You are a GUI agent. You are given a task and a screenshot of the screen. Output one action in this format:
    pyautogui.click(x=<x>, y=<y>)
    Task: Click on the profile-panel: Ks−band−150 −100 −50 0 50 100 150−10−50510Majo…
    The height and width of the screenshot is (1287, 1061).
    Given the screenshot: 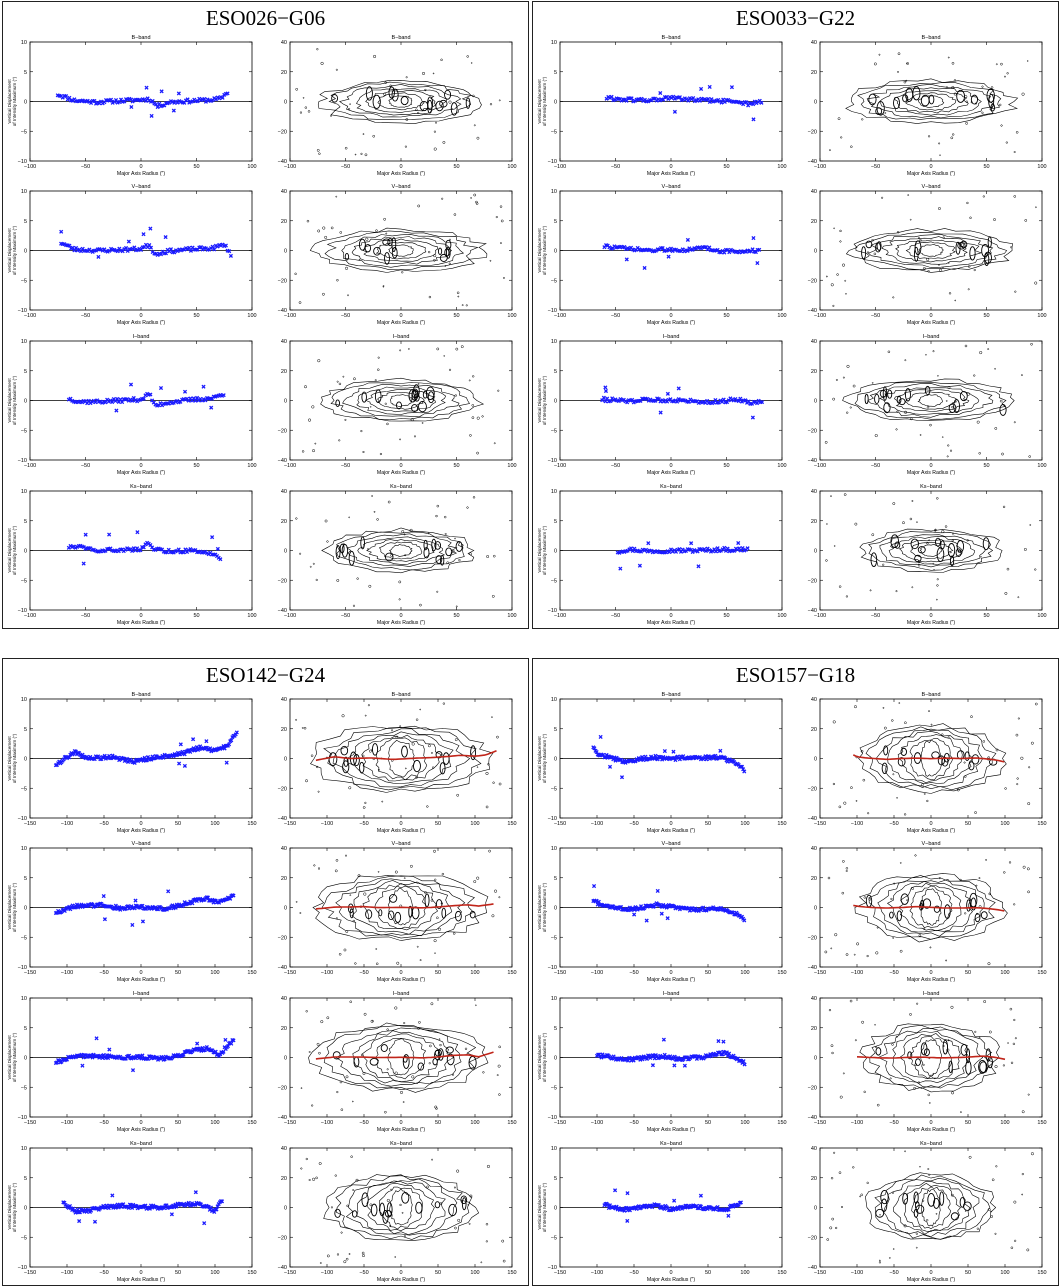 What is the action you would take?
    pyautogui.click(x=132, y=1212)
    